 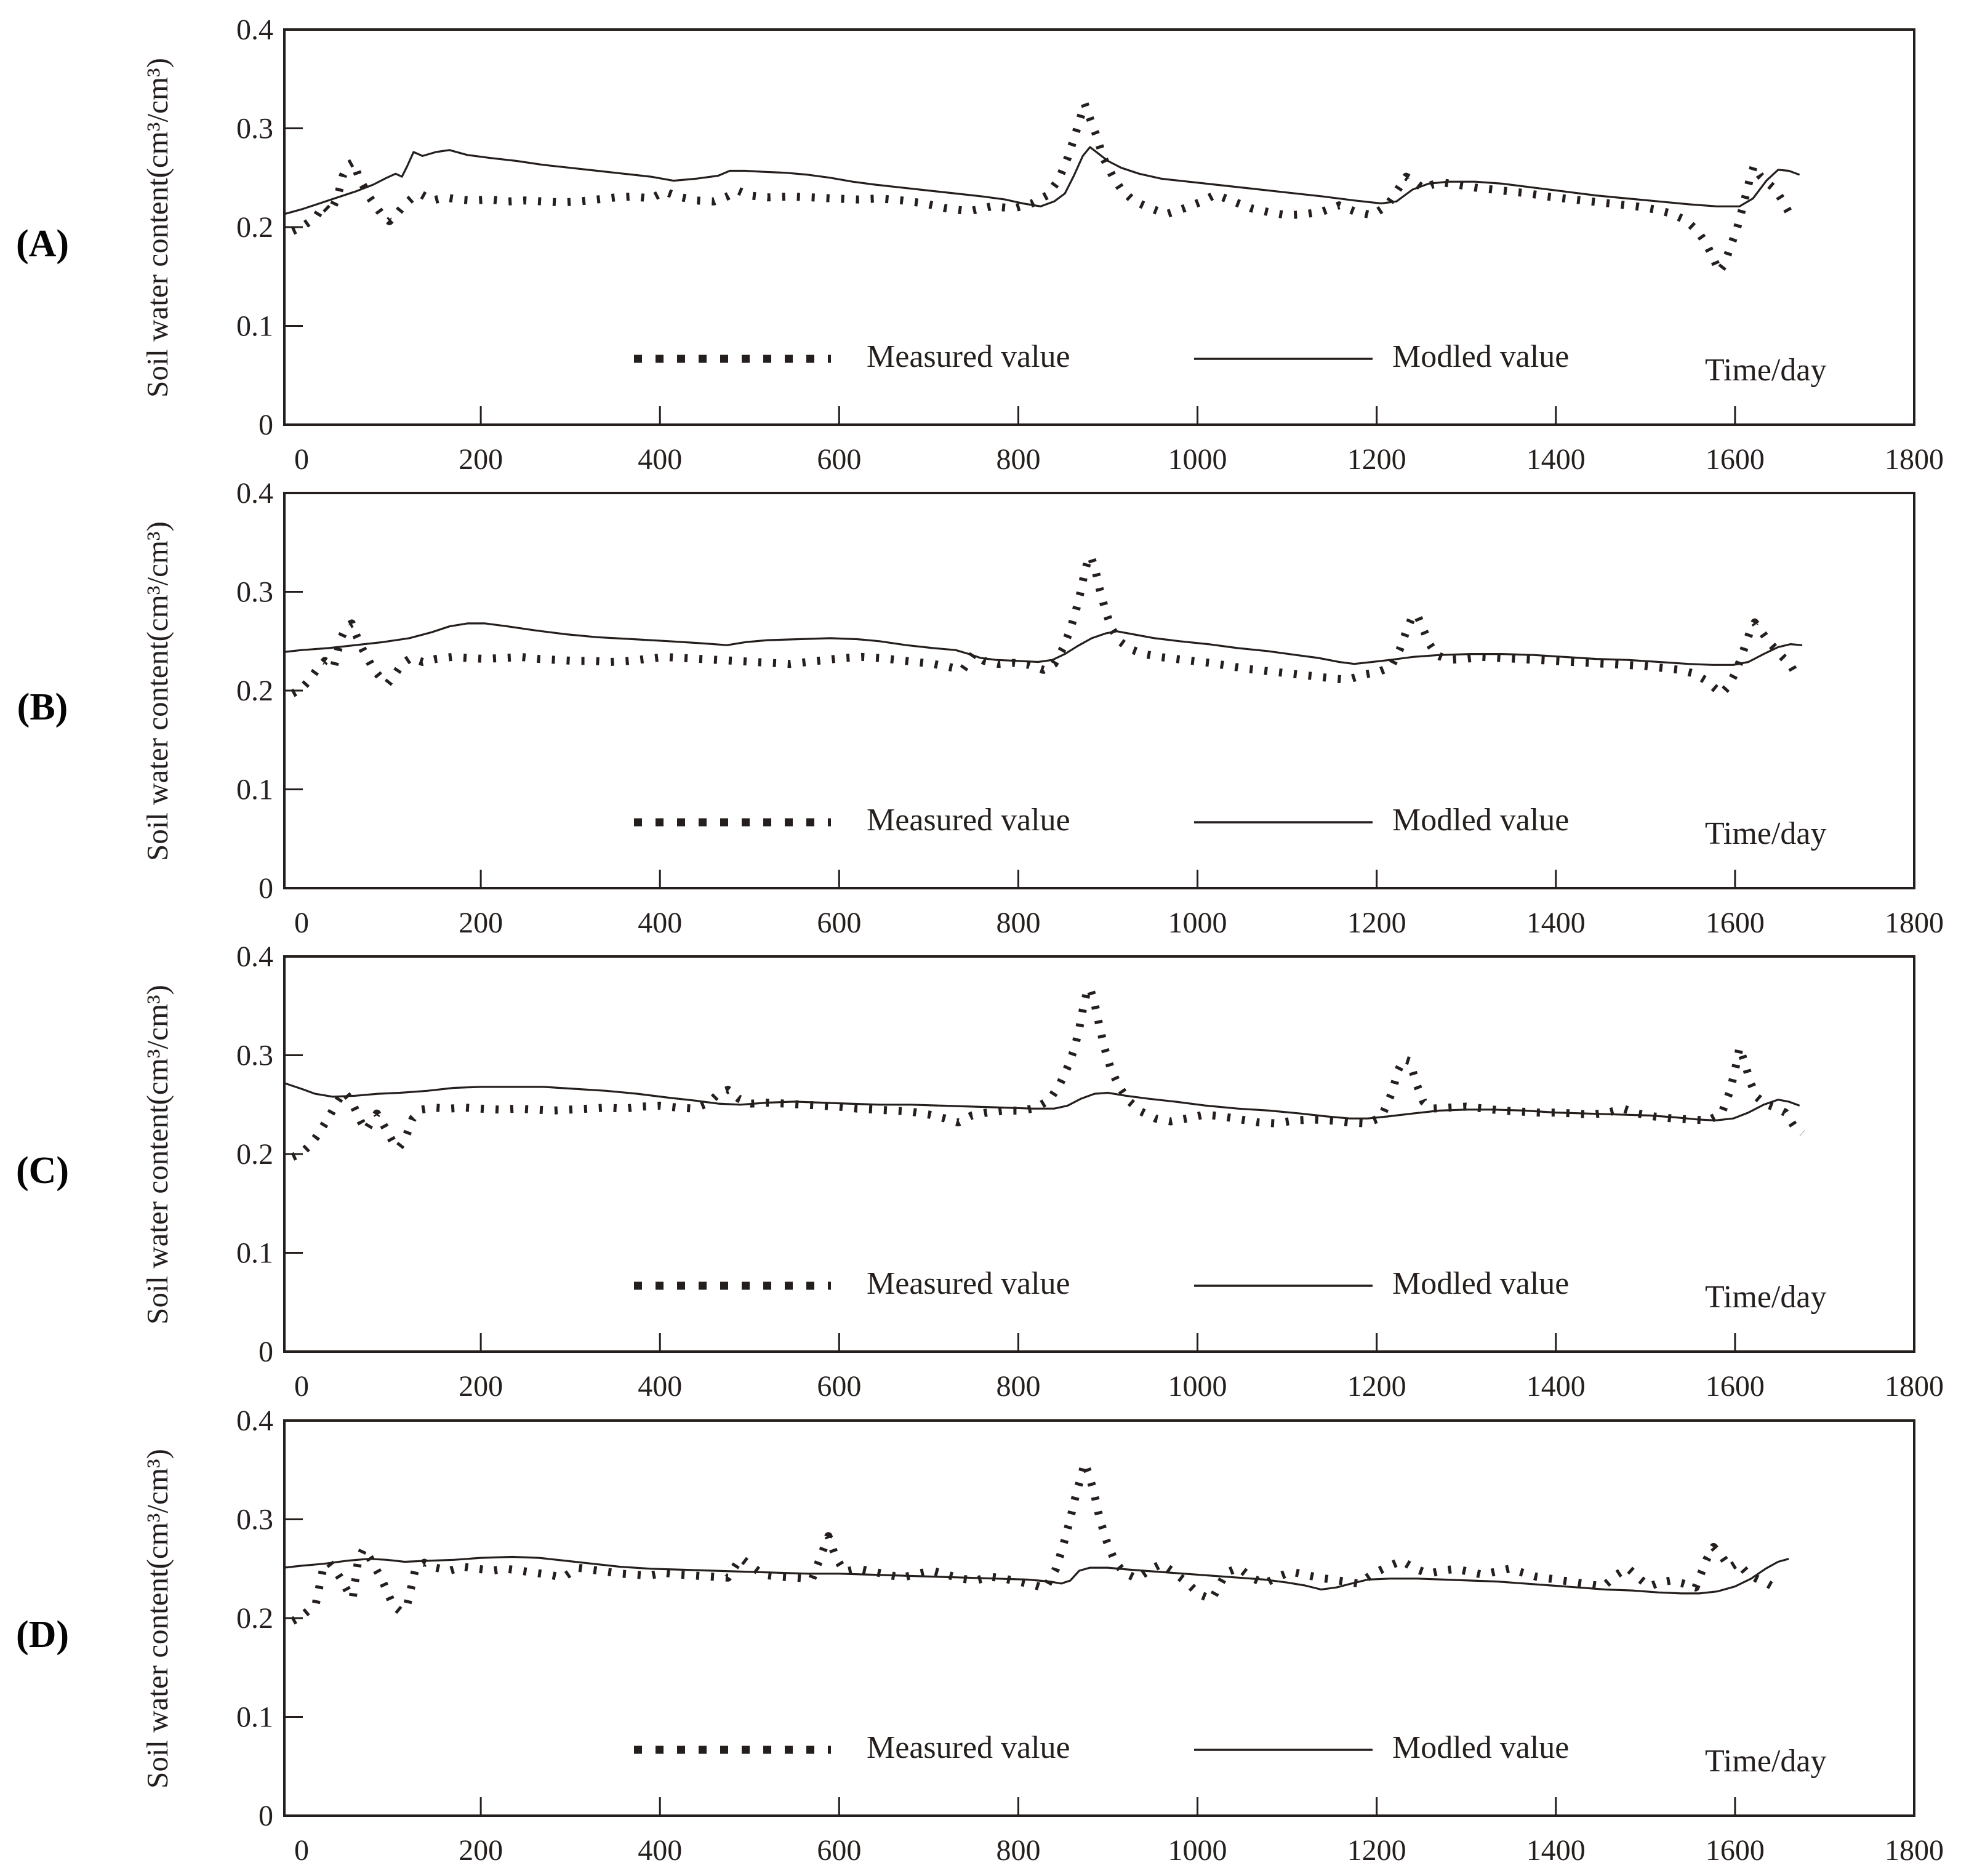 What do you see at coordinates (157, 1155) in the screenshot?
I see `y-axis-title-c: Soil water content(cm³/cm³)` at bounding box center [157, 1155].